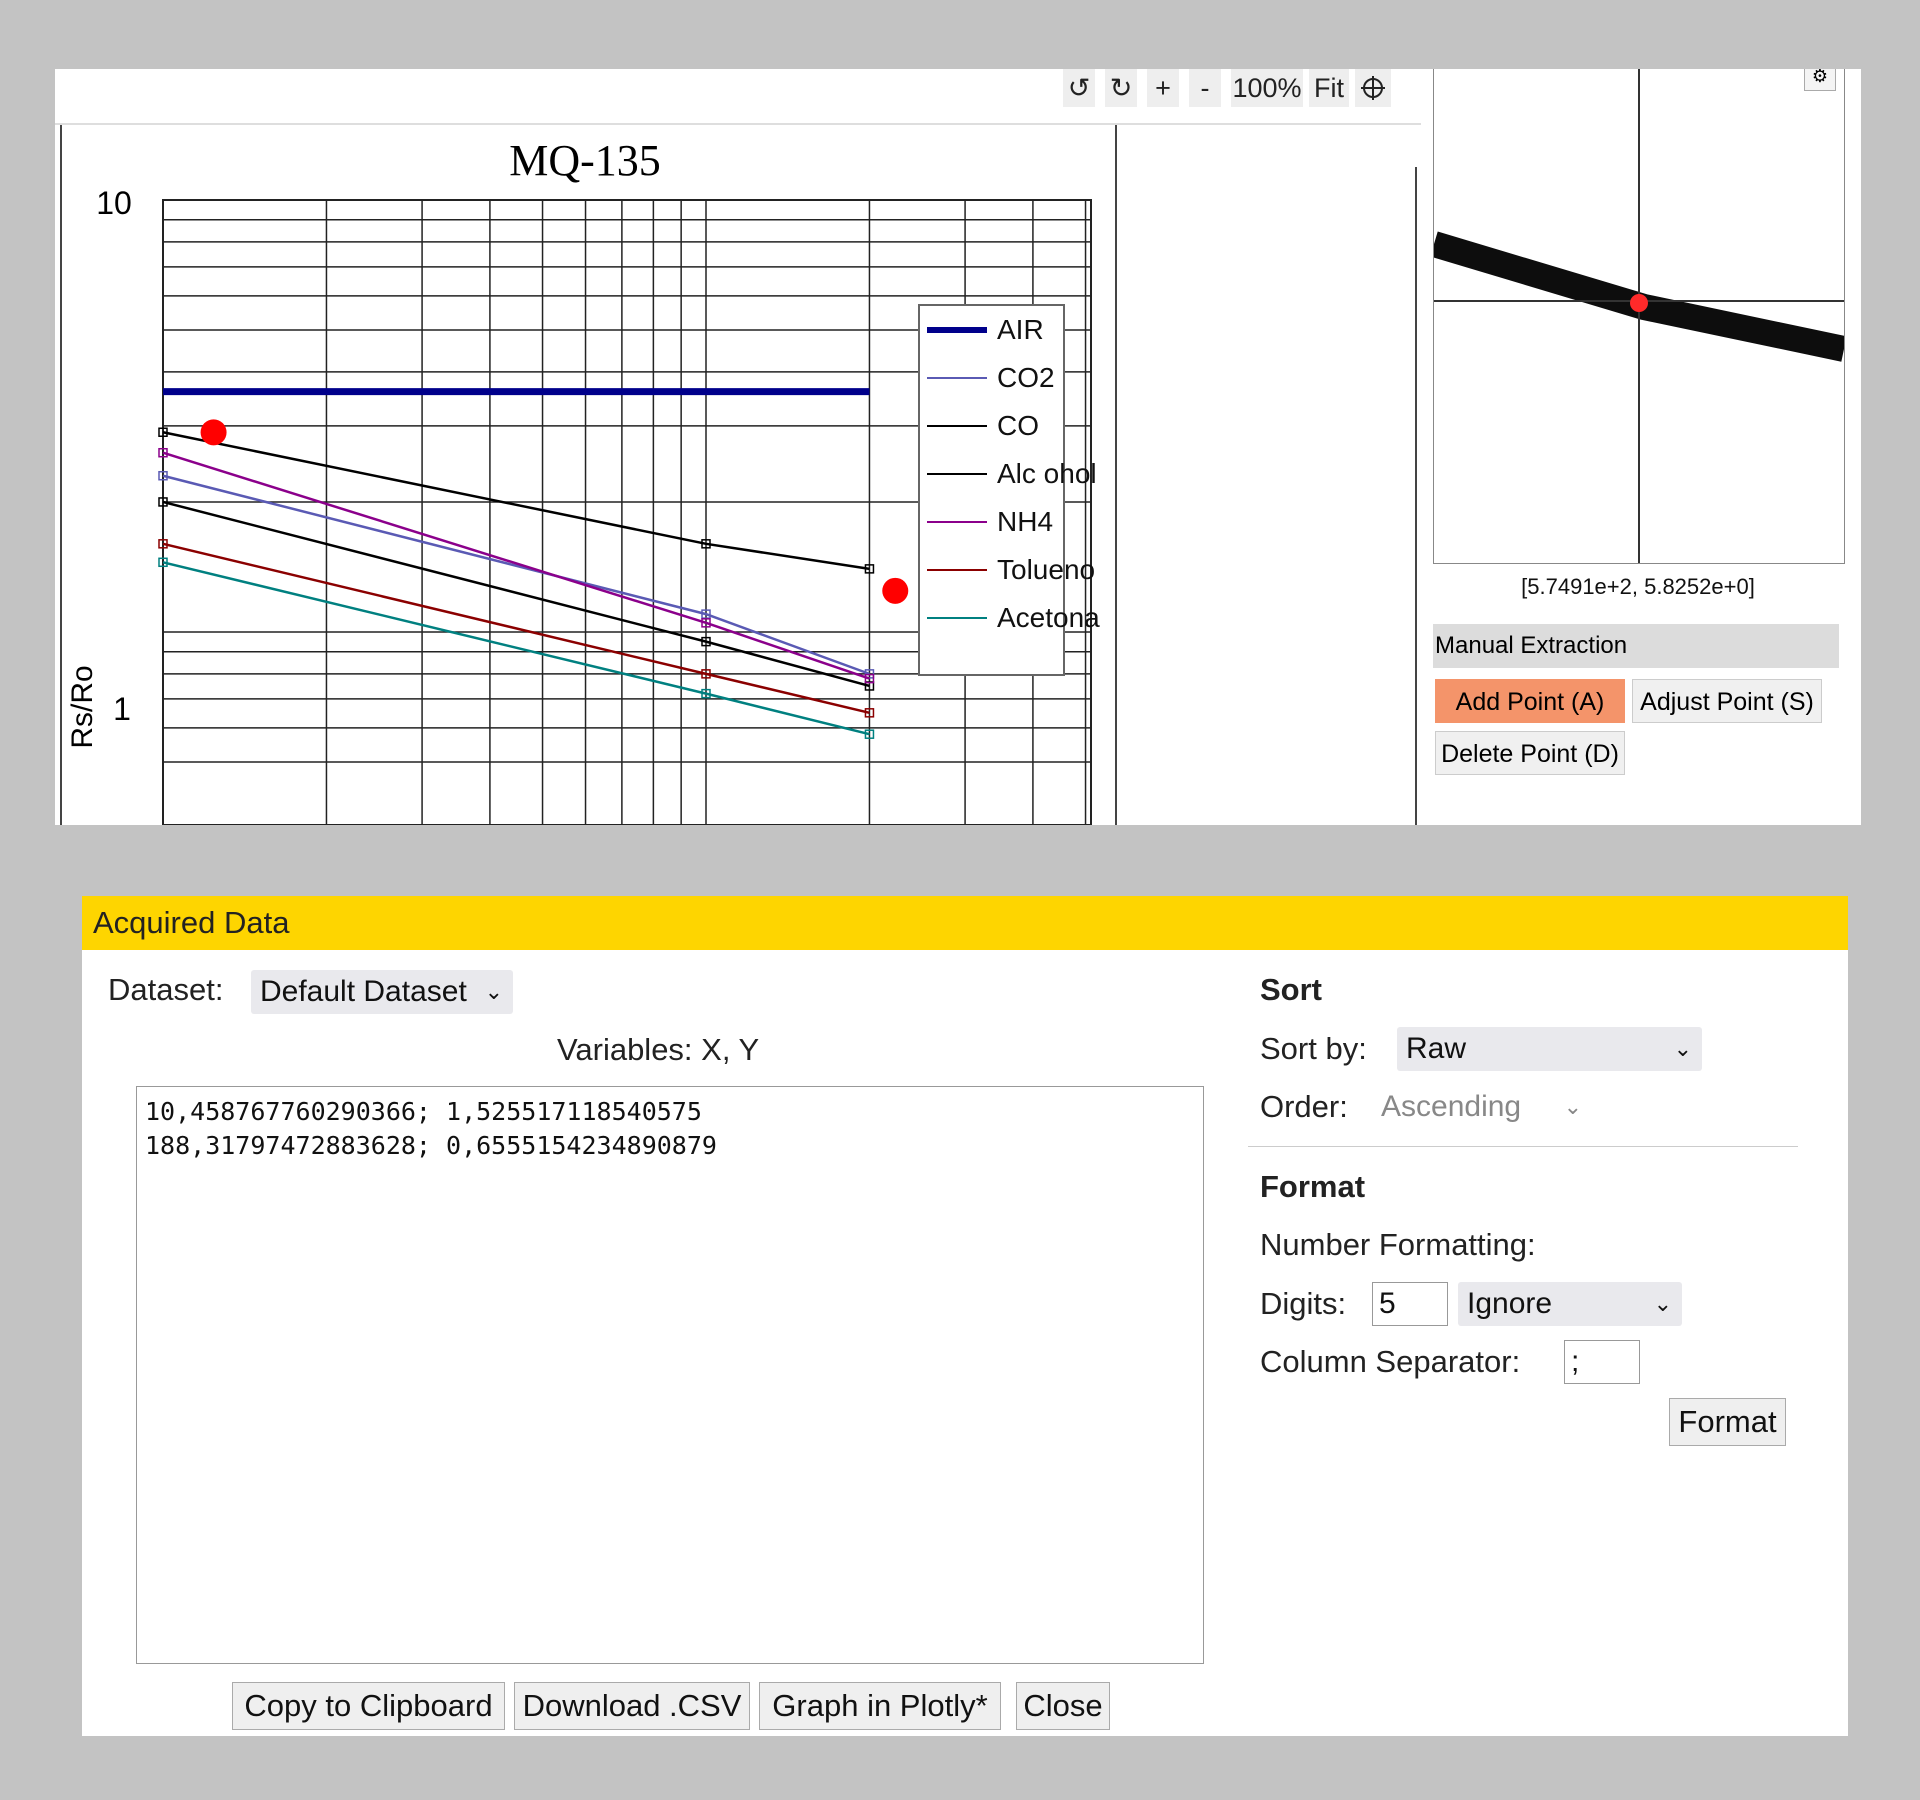 This screenshot has width=1920, height=1800. What do you see at coordinates (1636, 646) in the screenshot?
I see `manual-extraction-title: Manual Extraction` at bounding box center [1636, 646].